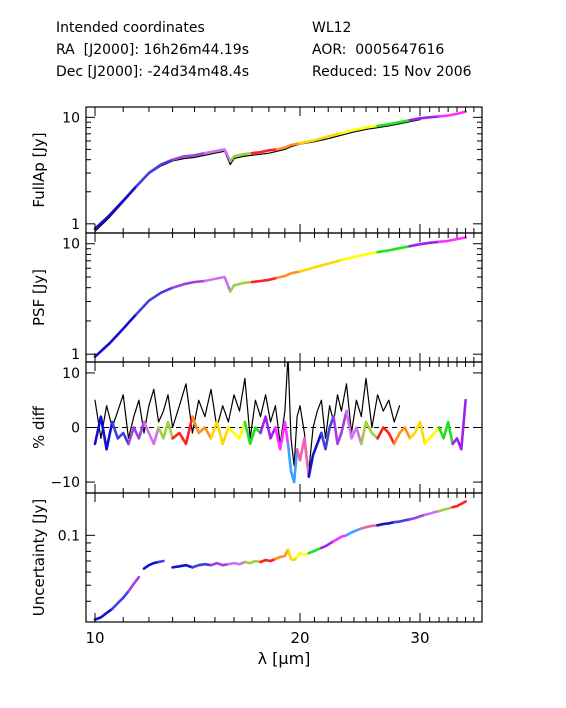 The width and height of the screenshot is (566, 708). I want to click on header-left-line1: Intended coordinates, so click(130, 28).